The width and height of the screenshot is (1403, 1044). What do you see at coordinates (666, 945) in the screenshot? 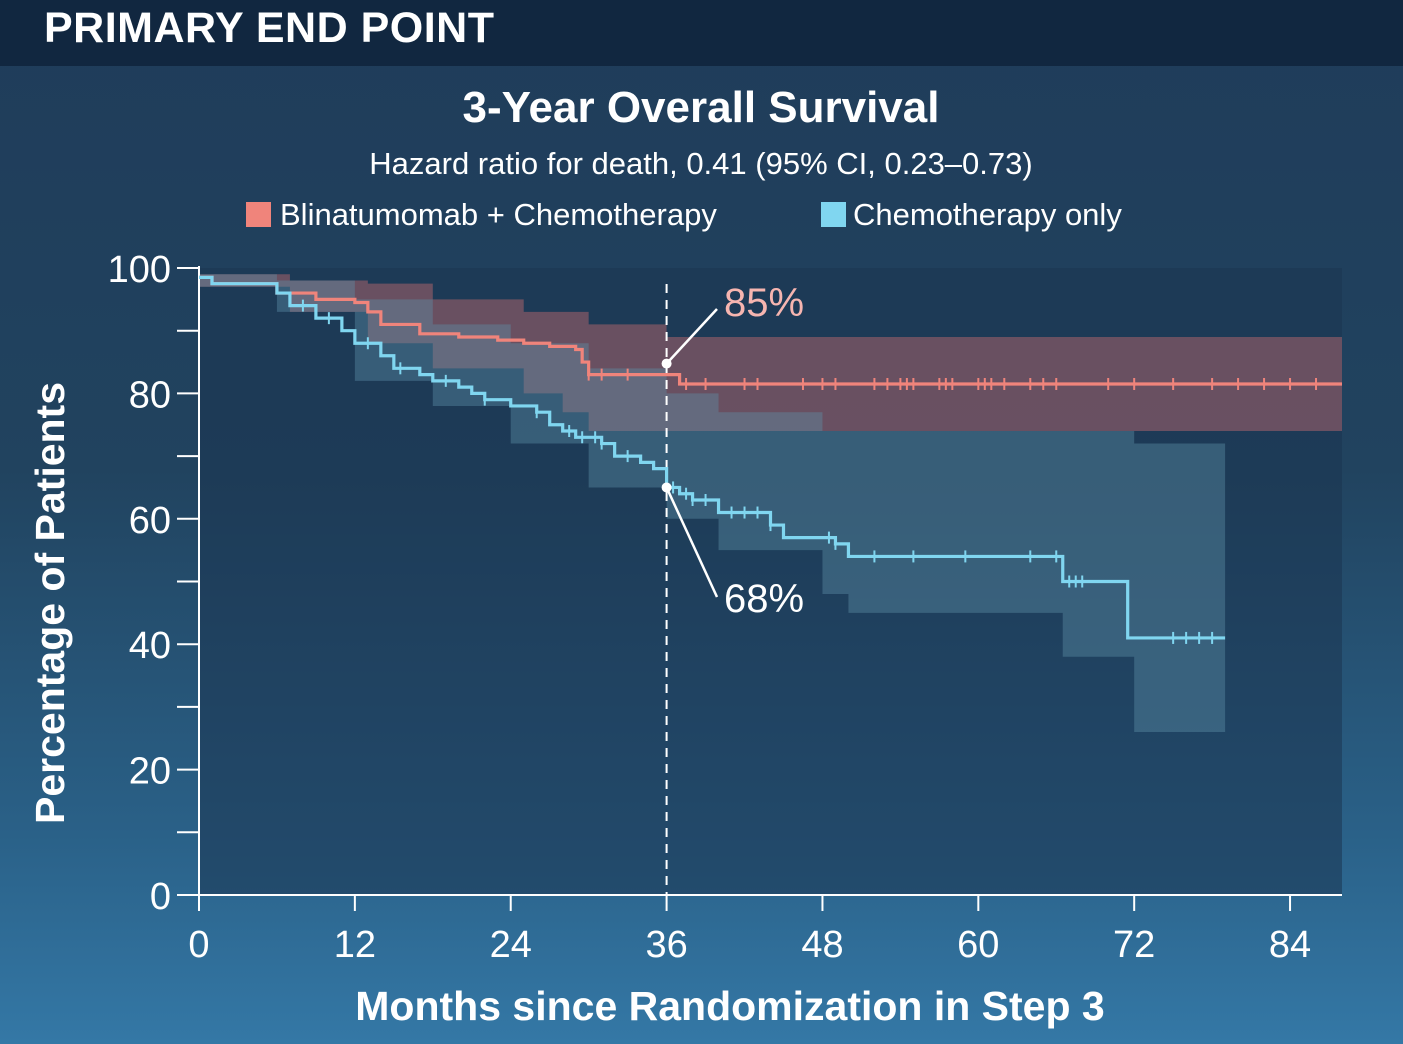
I see `x-tick-label: 36` at bounding box center [666, 945].